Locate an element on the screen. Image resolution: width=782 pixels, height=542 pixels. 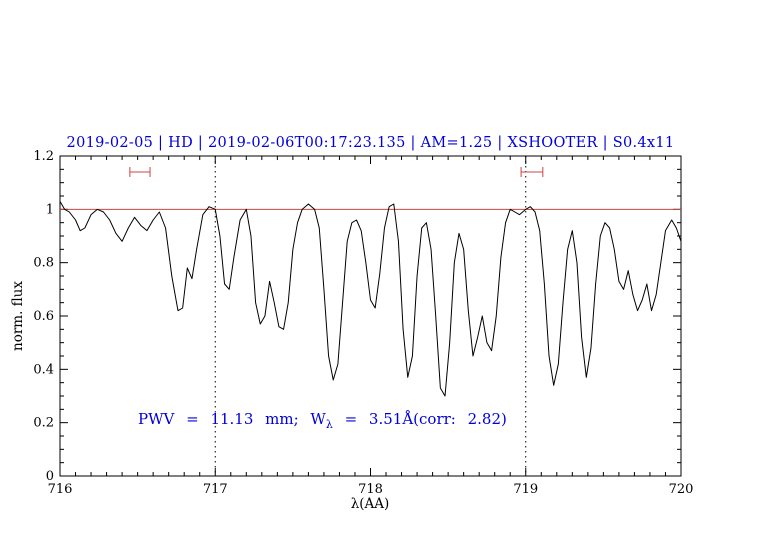
y-tick-label: 0.8 is located at coordinates (43, 263).